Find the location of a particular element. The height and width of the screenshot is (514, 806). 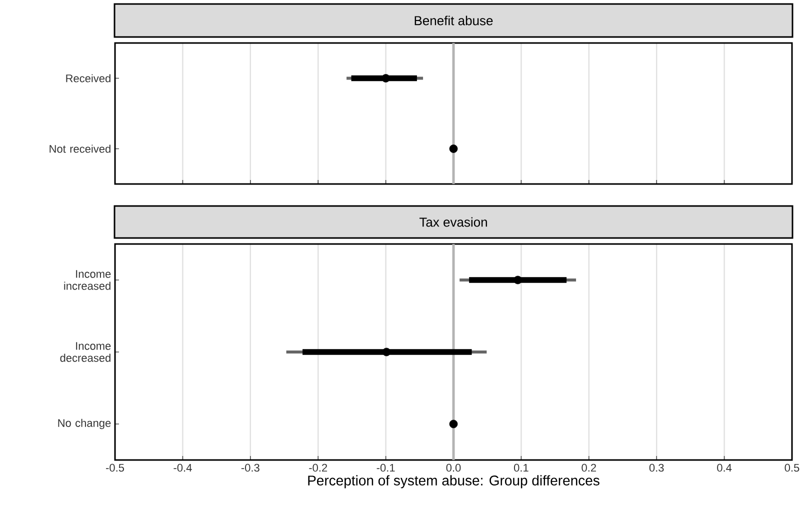

x-tick-label: 0.3 is located at coordinates (656, 468).